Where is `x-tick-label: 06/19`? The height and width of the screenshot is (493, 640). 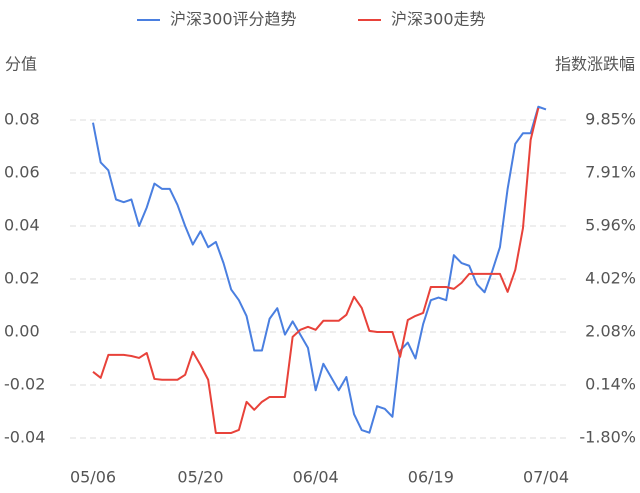 x-tick-label: 06/19 is located at coordinates (431, 477).